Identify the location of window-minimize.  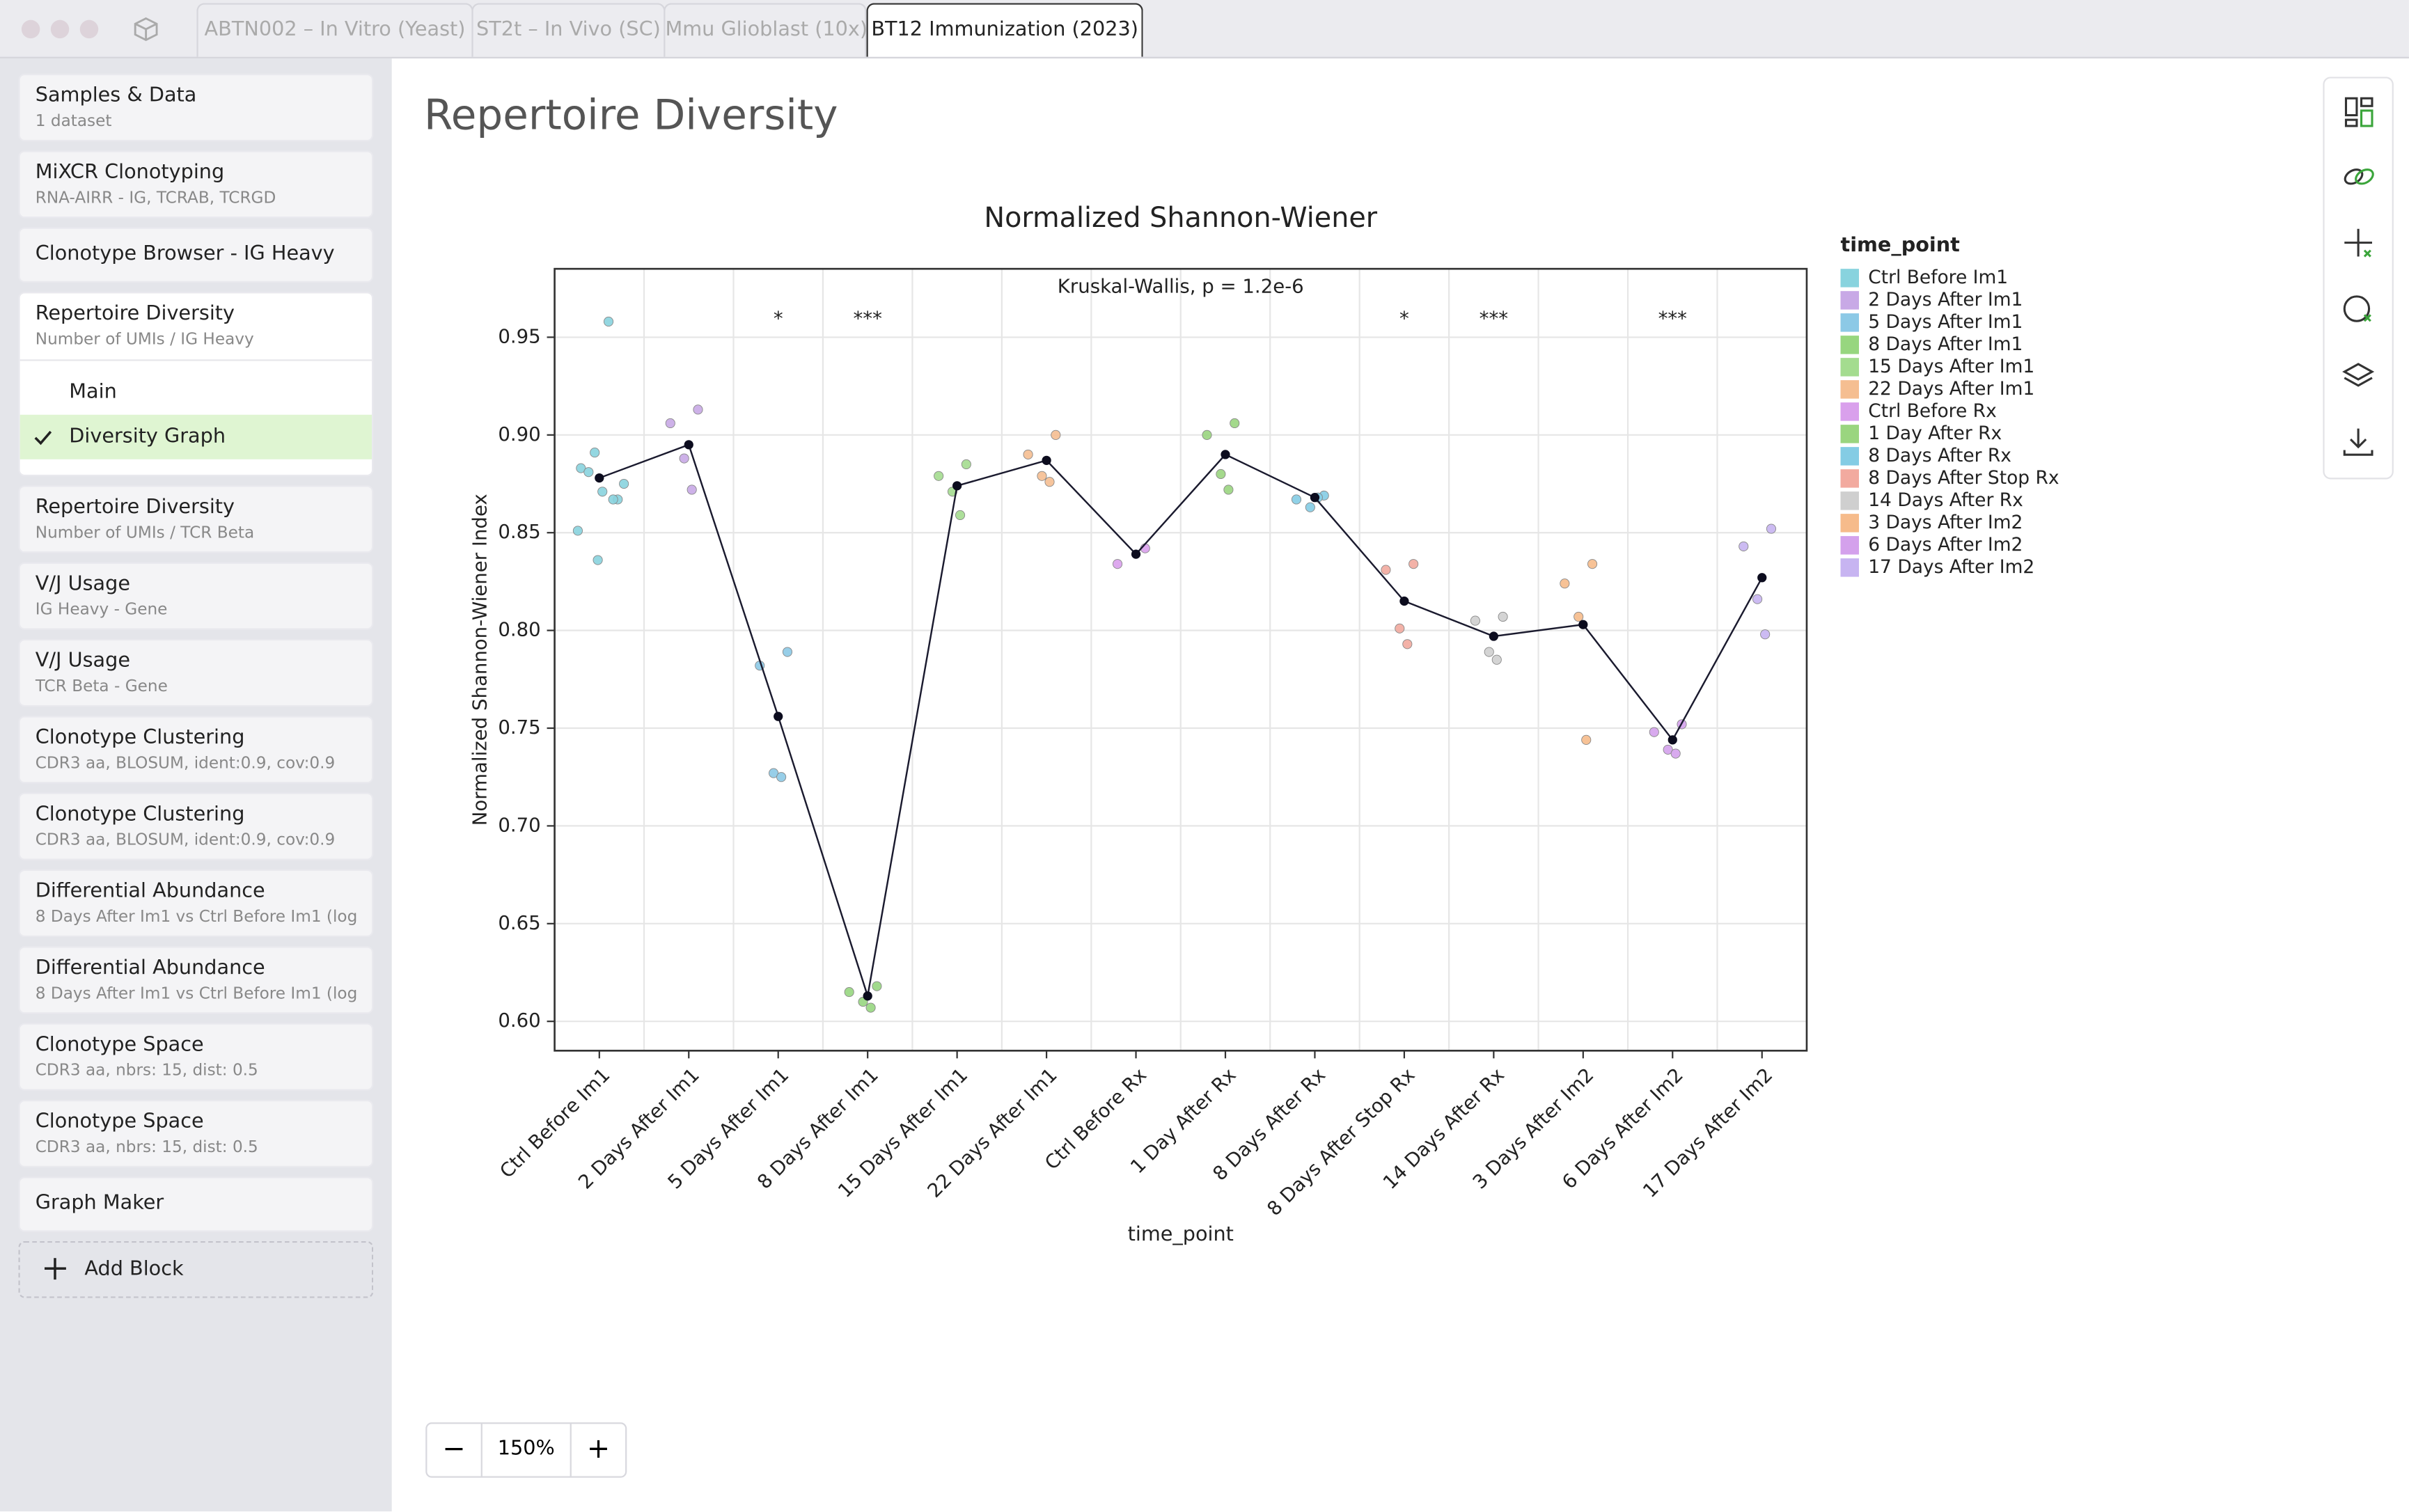
(60, 29).